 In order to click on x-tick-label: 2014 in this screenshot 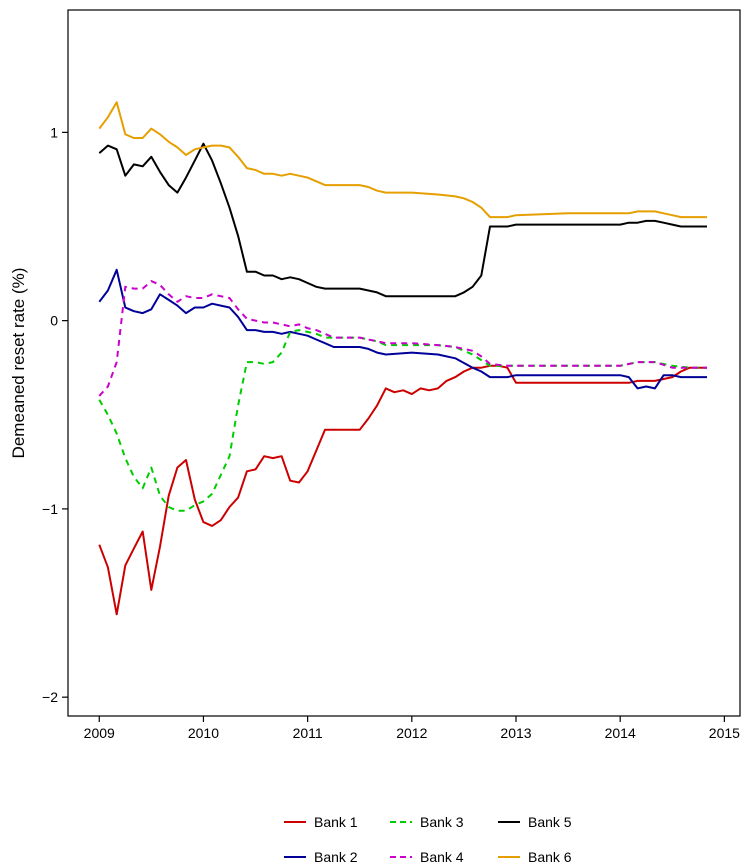, I will do `click(620, 733)`.